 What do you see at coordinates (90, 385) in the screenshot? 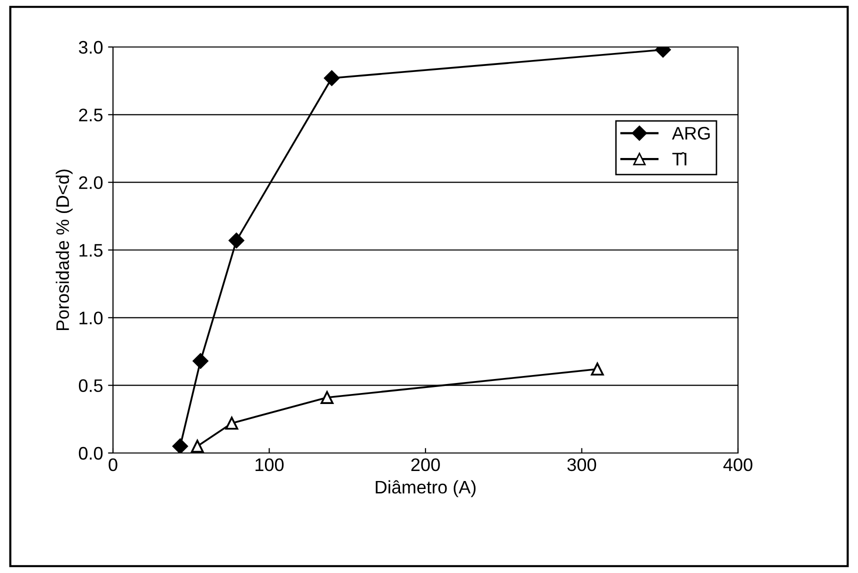
I see `y-tick-label: 0.5` at bounding box center [90, 385].